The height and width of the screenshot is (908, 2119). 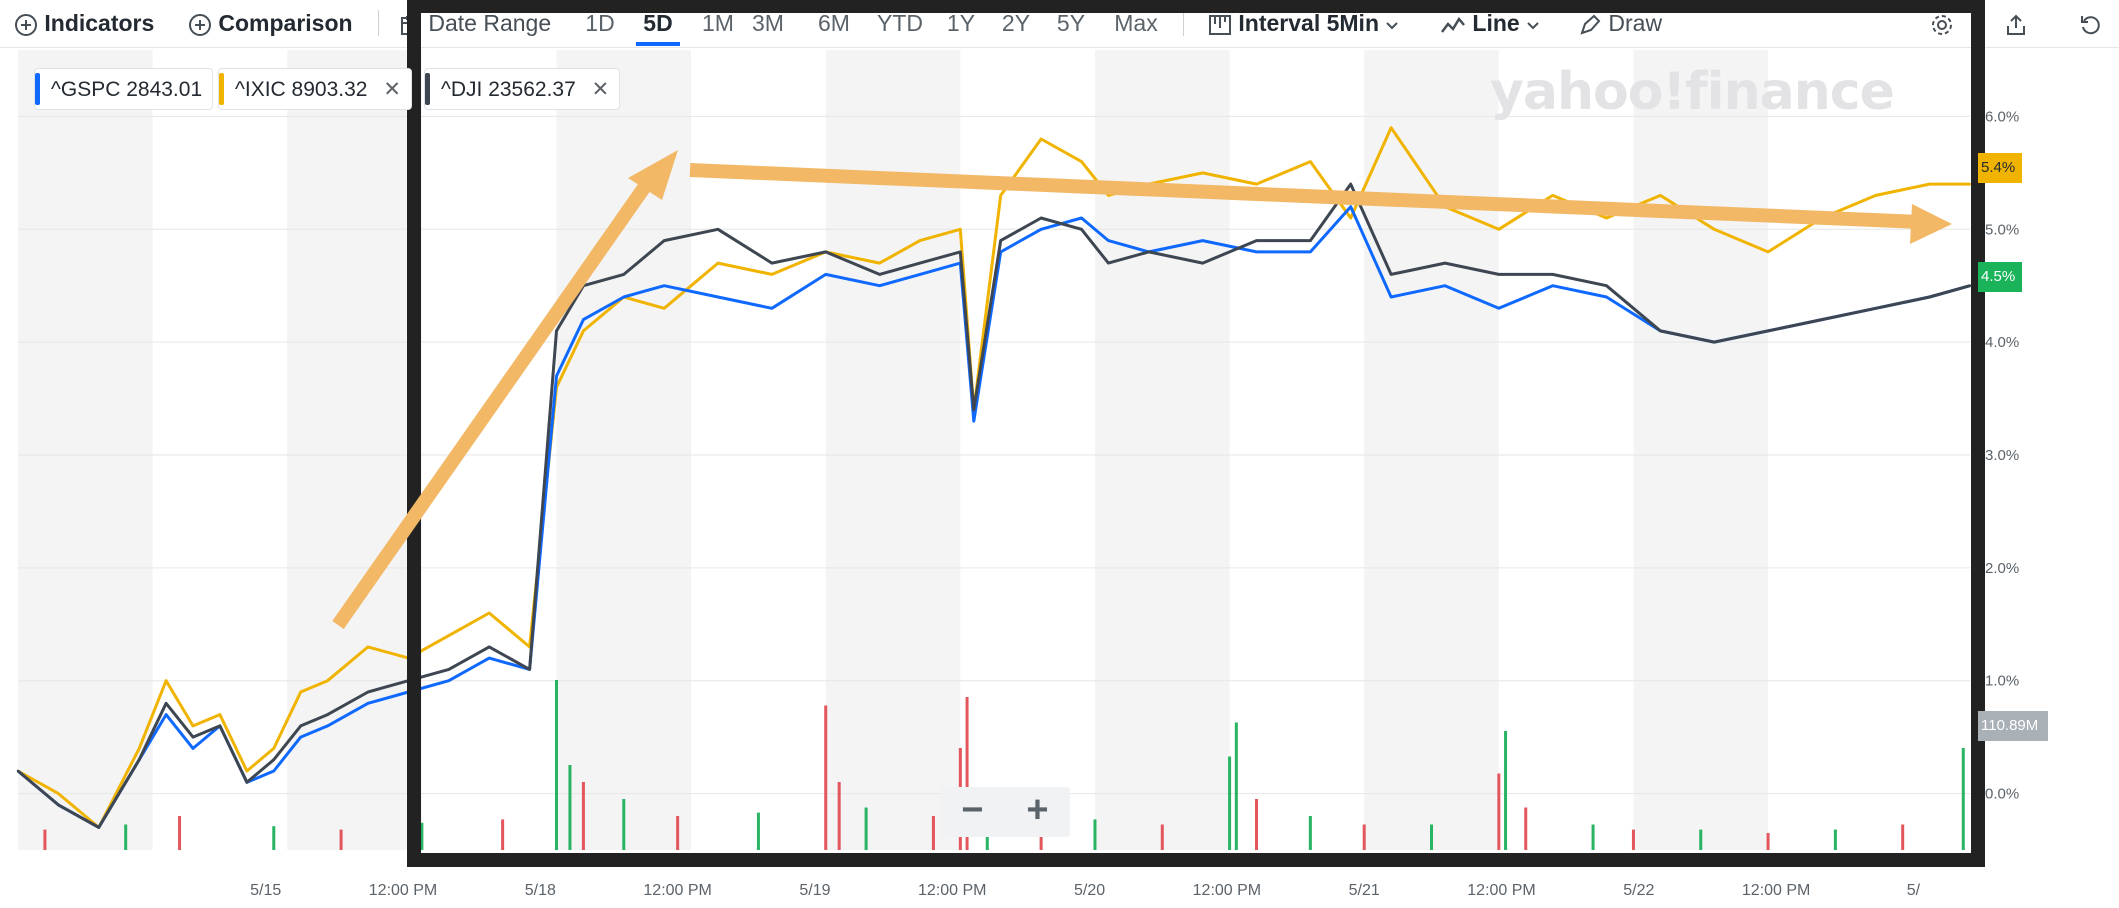 I want to click on series-color-swatch, so click(x=221, y=89).